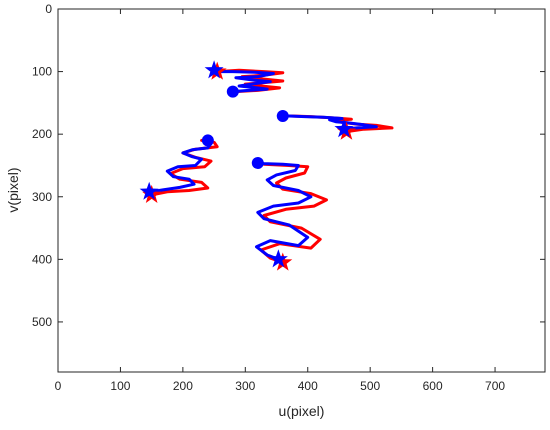 This screenshot has width=550, height=430. I want to click on x-axis-label: u(pixel), so click(302, 411).